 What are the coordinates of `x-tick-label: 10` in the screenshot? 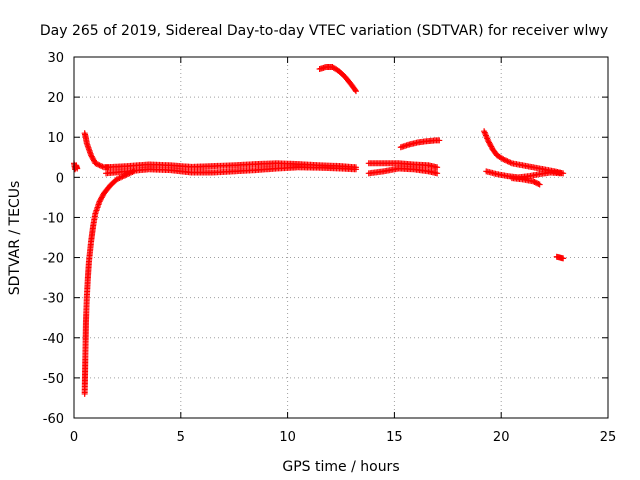 It's located at (287, 437).